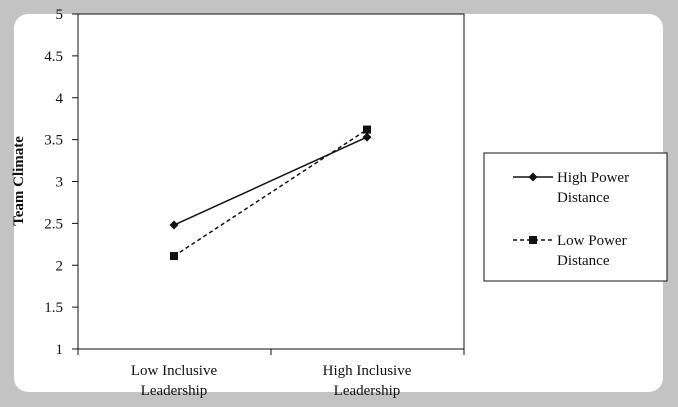 The height and width of the screenshot is (407, 678). I want to click on x-tick-label: High Inclusive Leadership, so click(367, 381).